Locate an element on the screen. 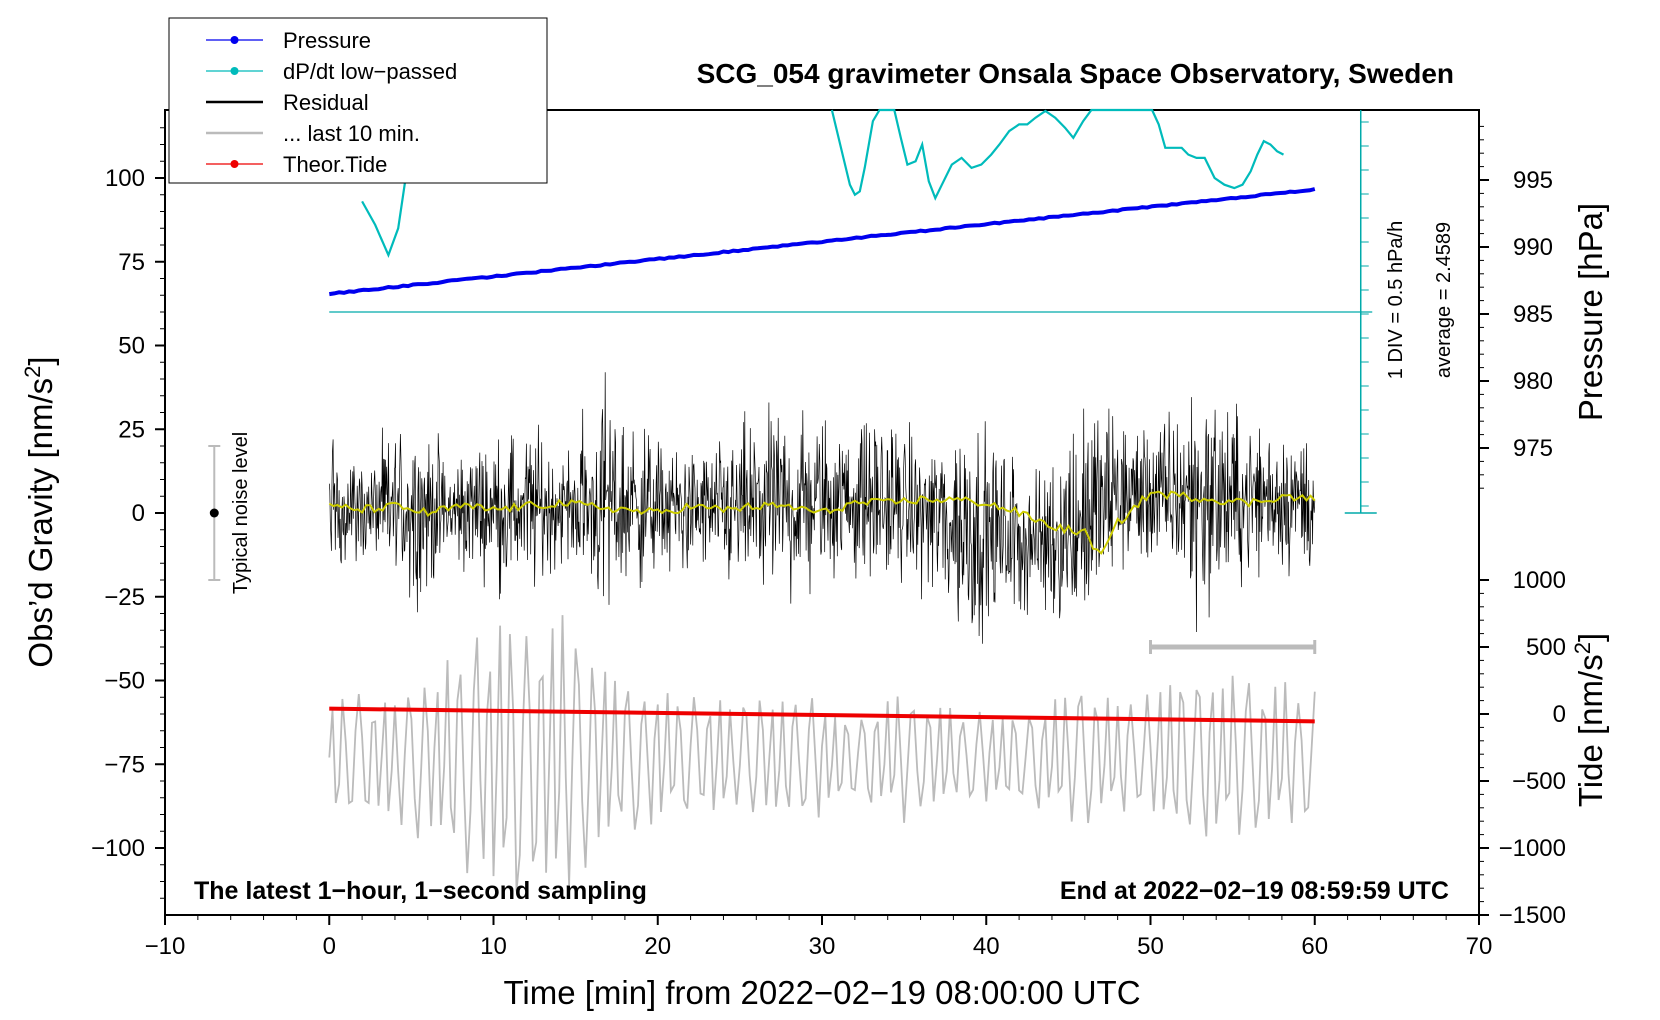 The image size is (1660, 1020). left-tick-label: 25 is located at coordinates (131, 429).